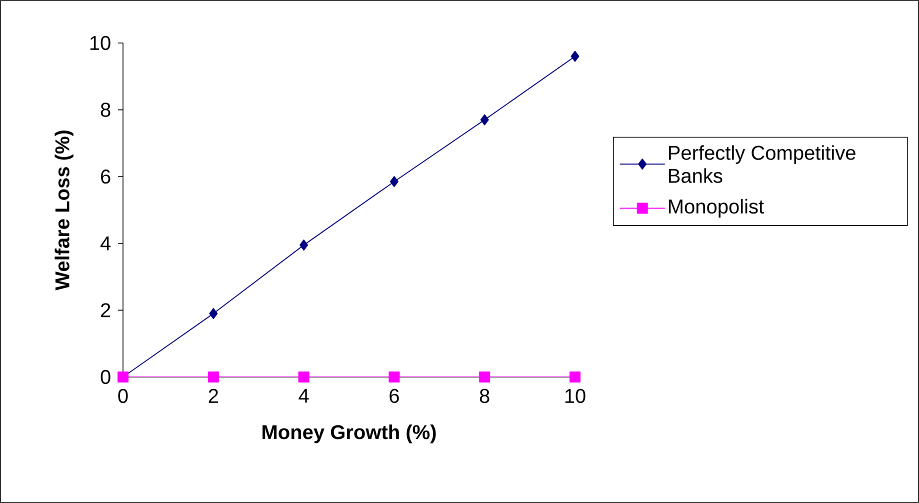  Describe the element at coordinates (213, 395) in the screenshot. I see `x-tick-label: 2` at that location.